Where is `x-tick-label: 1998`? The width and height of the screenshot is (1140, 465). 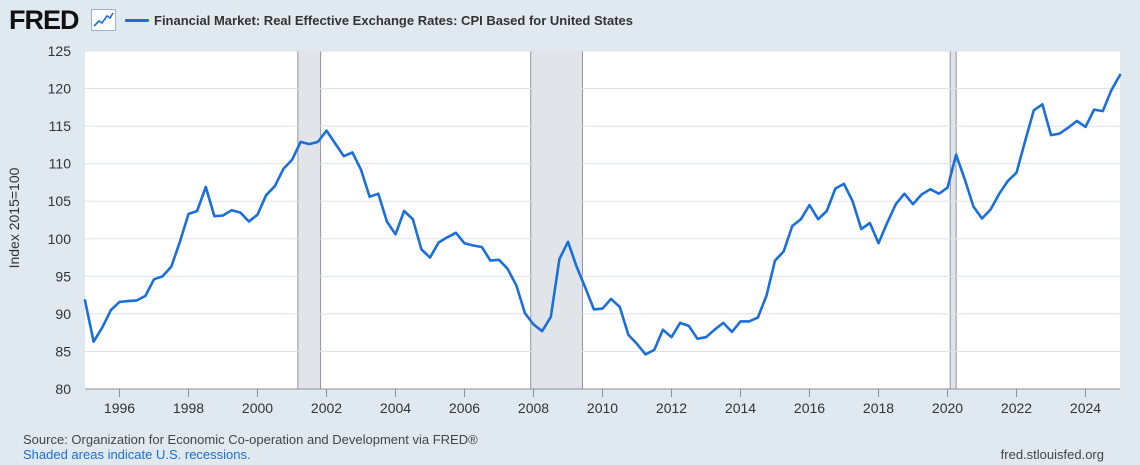
x-tick-label: 1998 is located at coordinates (188, 408).